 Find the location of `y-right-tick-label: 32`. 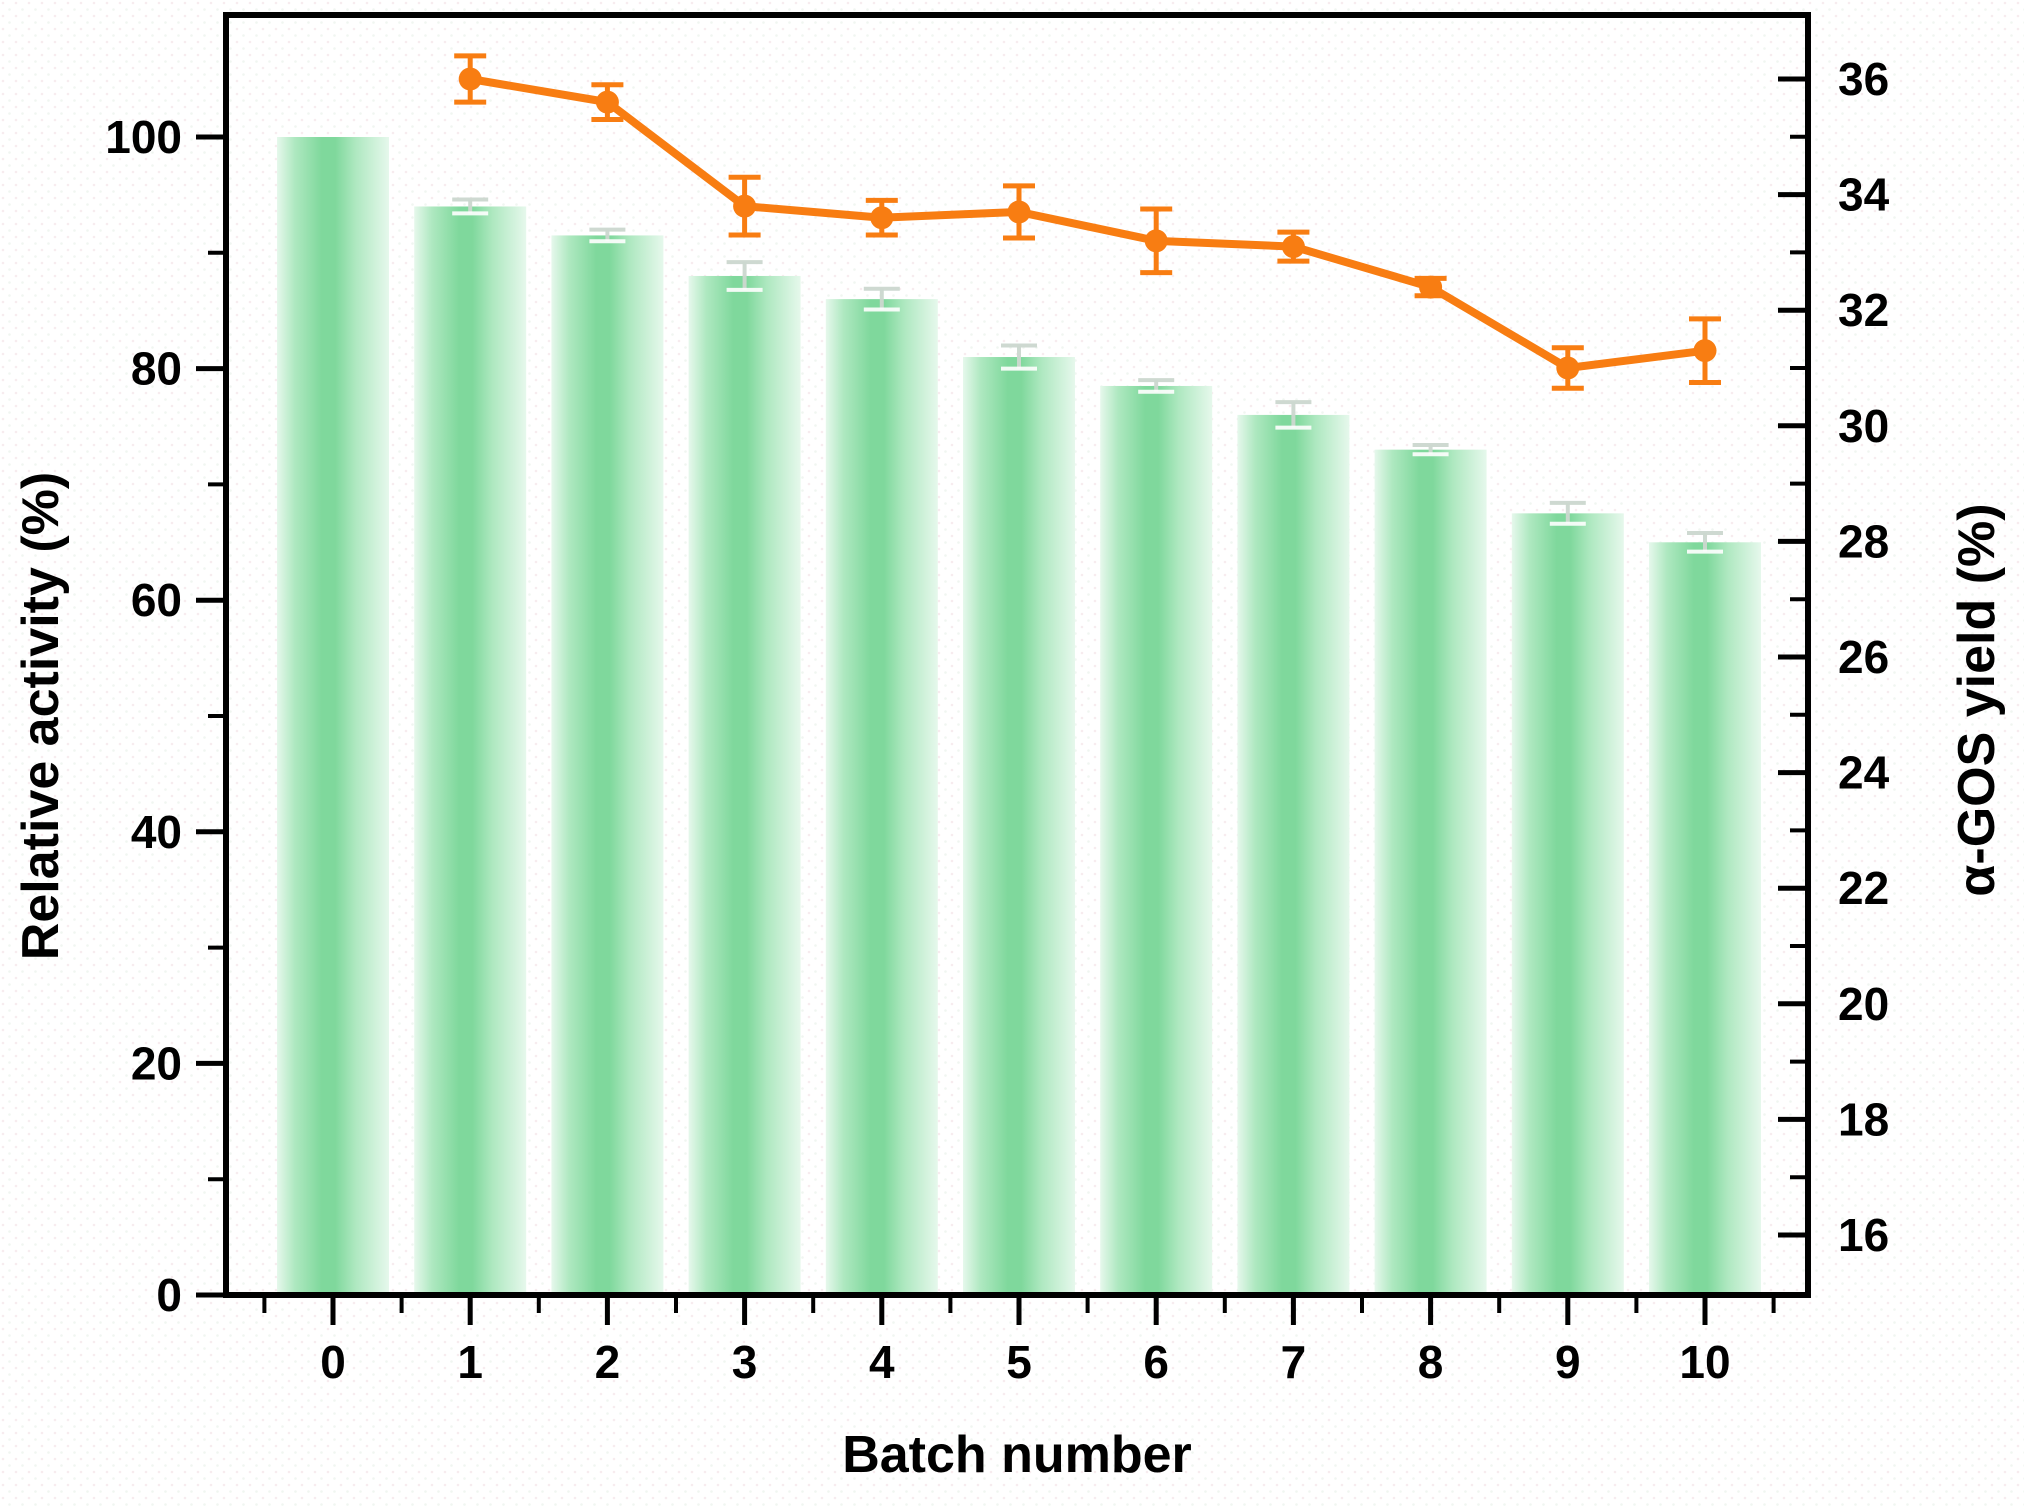

y-right-tick-label: 32 is located at coordinates (1863, 310).